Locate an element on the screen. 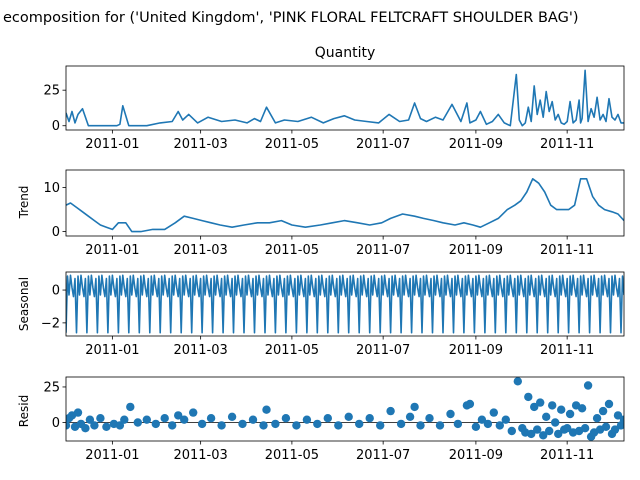 The image size is (640, 480). resid-ylabel: Resid is located at coordinates (24, 411).